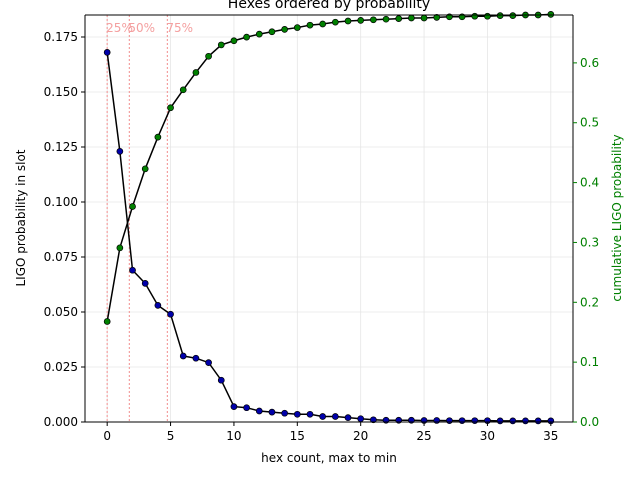 This screenshot has width=640, height=480. What do you see at coordinates (107, 436) in the screenshot?
I see `x-tick-label: 0` at bounding box center [107, 436].